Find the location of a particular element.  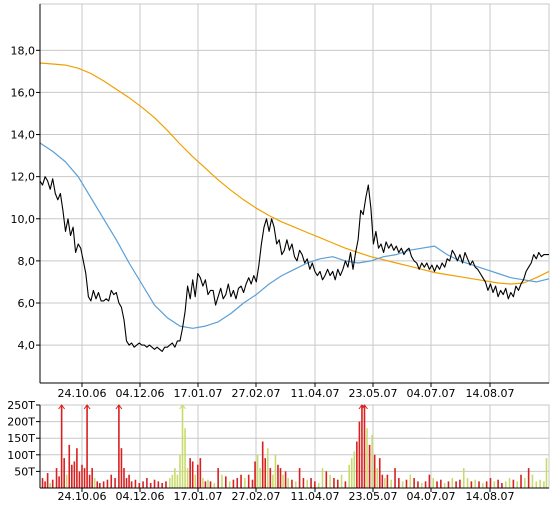

price-y-tick-label: 10,0 is located at coordinates (23, 219).